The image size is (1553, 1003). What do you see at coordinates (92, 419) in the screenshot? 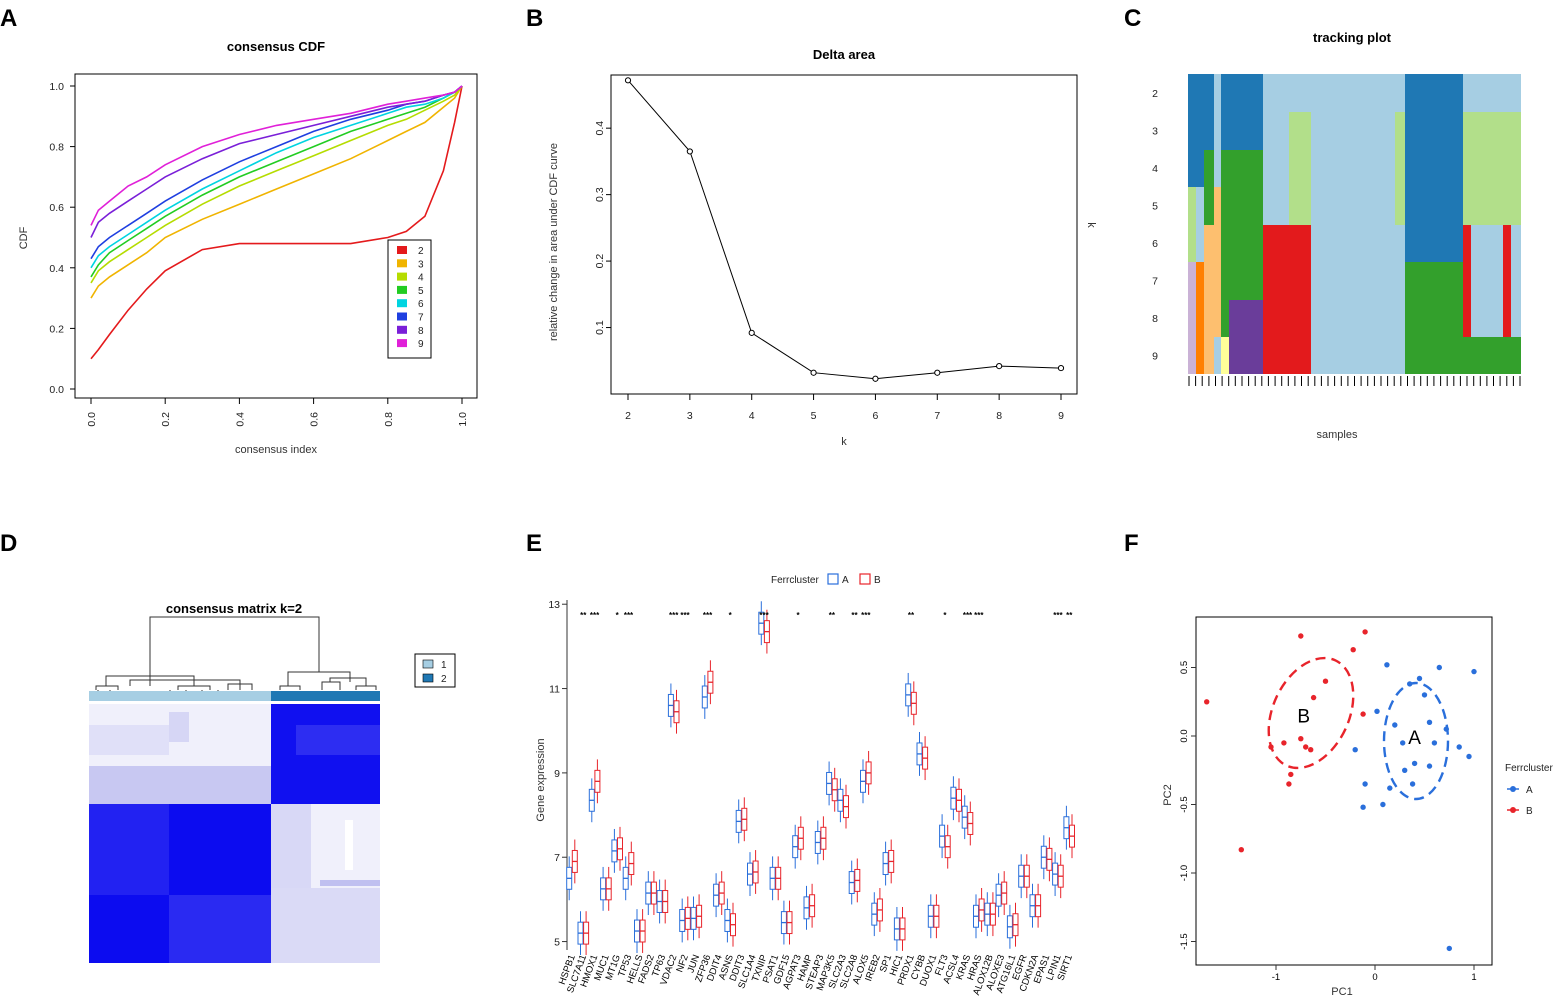
I see `cdf-x-tick-label: 0.0` at bounding box center [92, 419].